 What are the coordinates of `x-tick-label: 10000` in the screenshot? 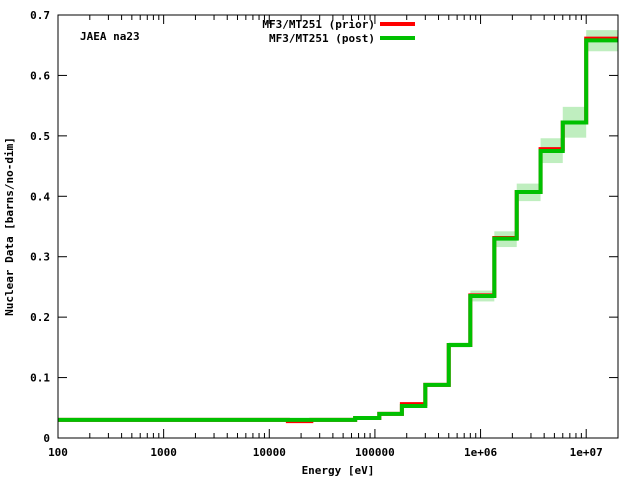 It's located at (269, 452).